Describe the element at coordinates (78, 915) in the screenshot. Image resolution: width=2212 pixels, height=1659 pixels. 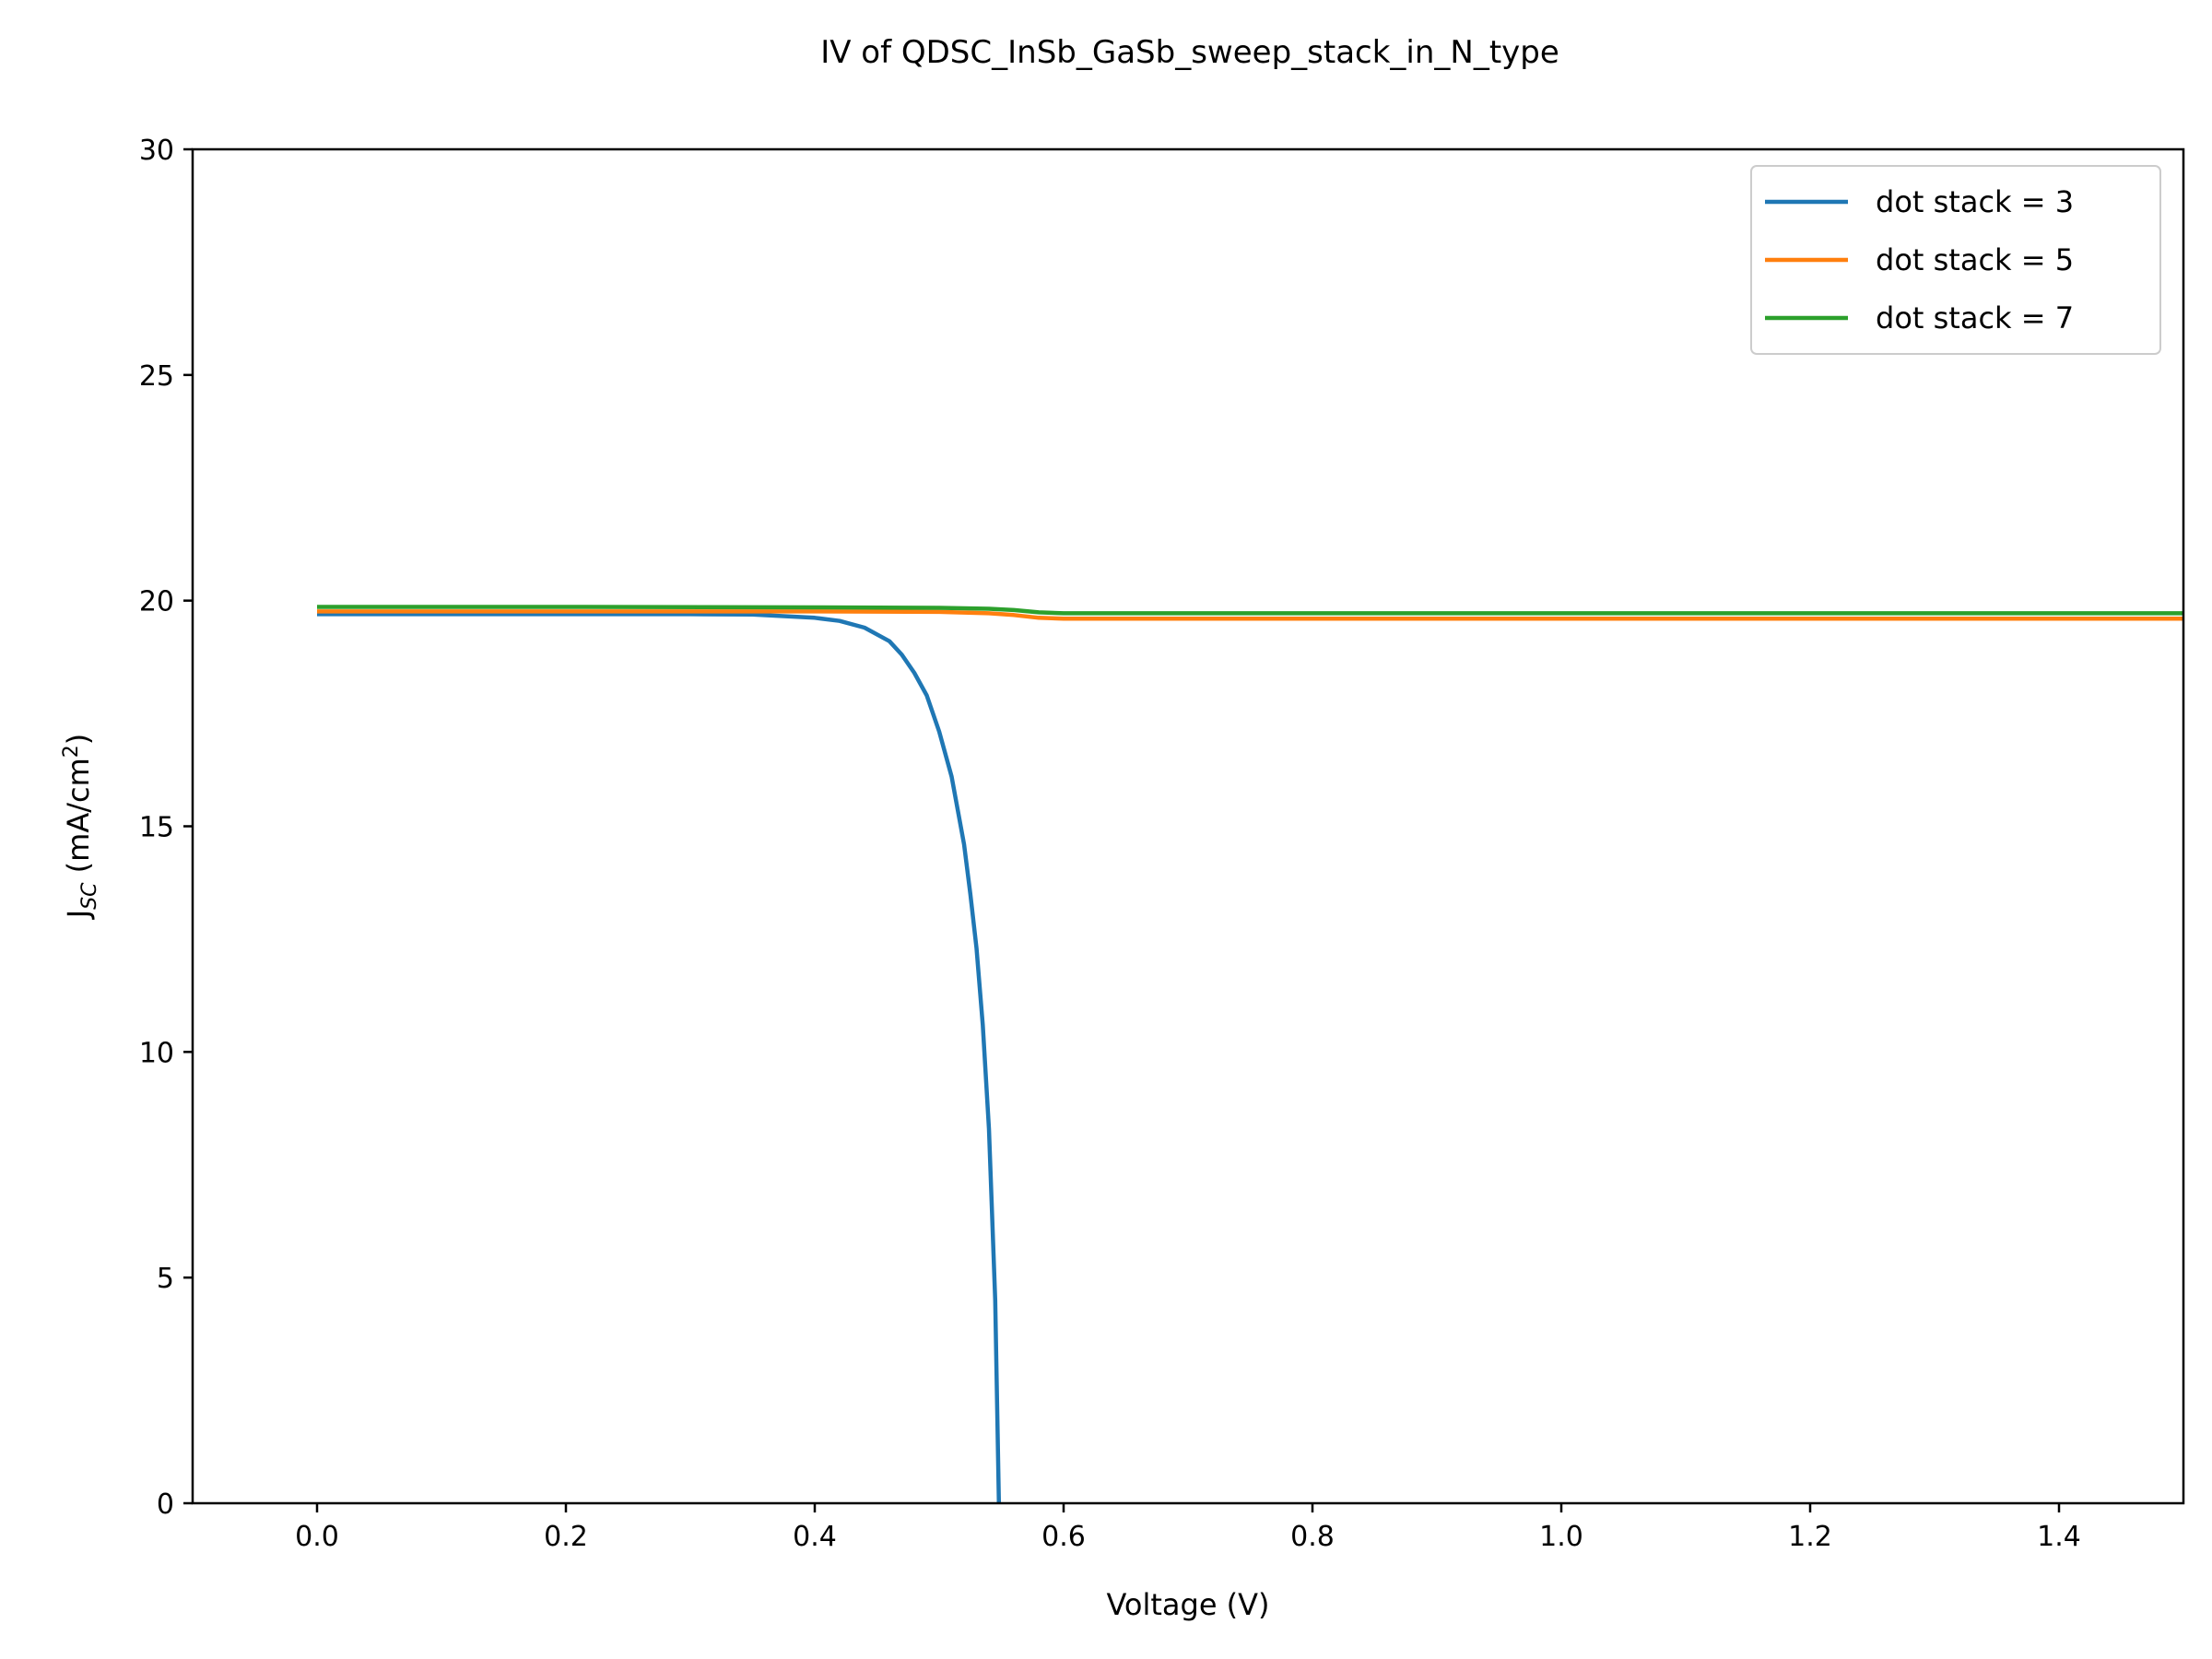
I see `y-axis-title-main: J` at that location.